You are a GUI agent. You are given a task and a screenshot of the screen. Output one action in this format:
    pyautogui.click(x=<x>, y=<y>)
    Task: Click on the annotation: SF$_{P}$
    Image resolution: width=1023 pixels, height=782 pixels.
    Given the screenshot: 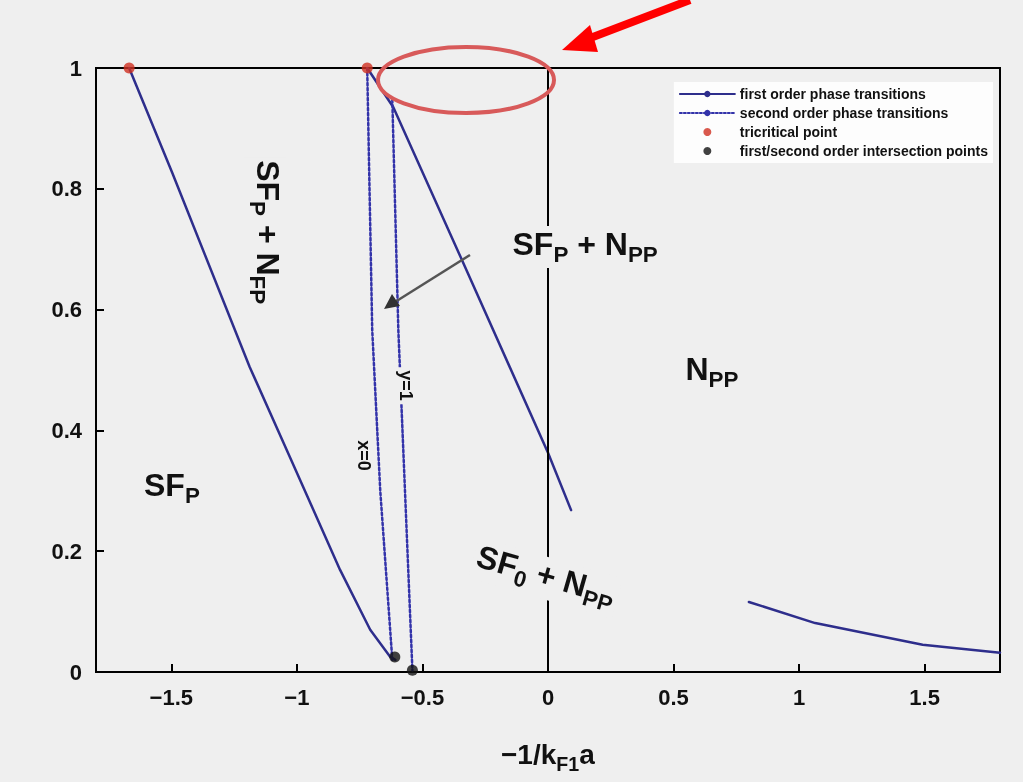 What is the action you would take?
    pyautogui.click(x=172, y=488)
    